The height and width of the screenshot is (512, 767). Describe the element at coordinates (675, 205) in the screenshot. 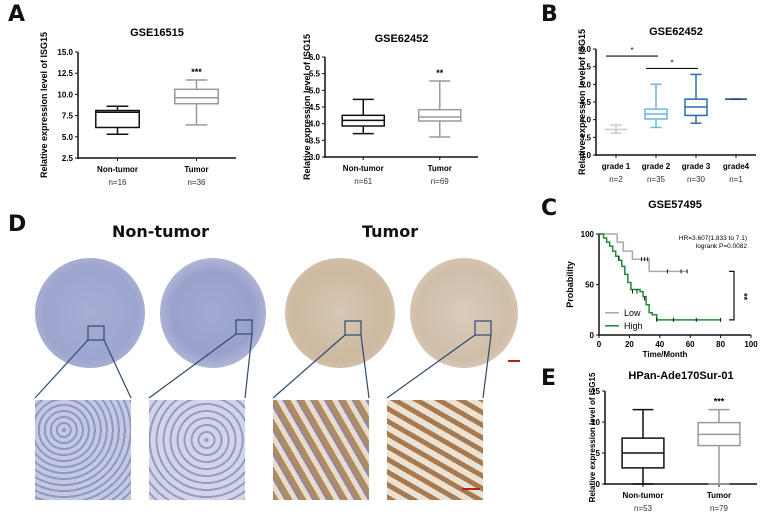

I see `svg-text: GSE57495` at that location.